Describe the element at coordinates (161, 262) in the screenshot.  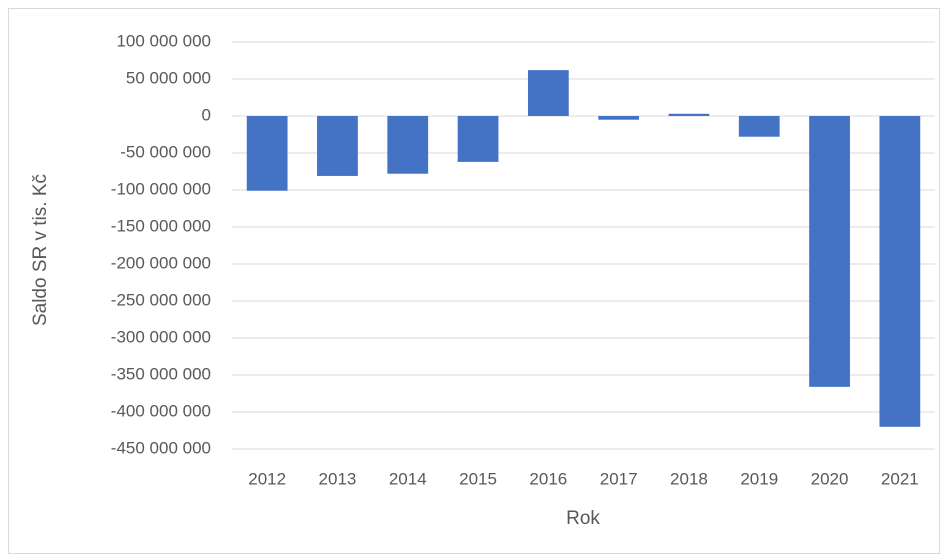
I see `y-tick-label: -200 000 000` at that location.